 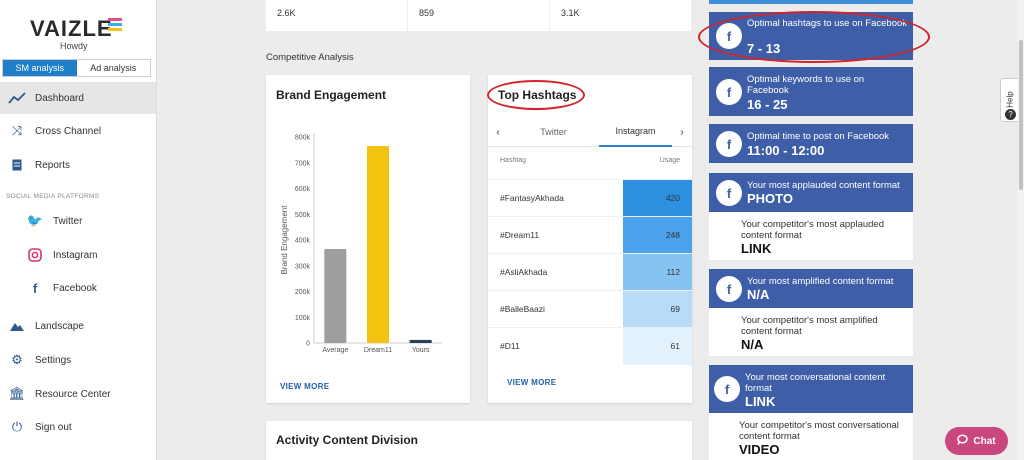 What do you see at coordinates (78, 165) in the screenshot?
I see `nav-reports: Reports` at bounding box center [78, 165].